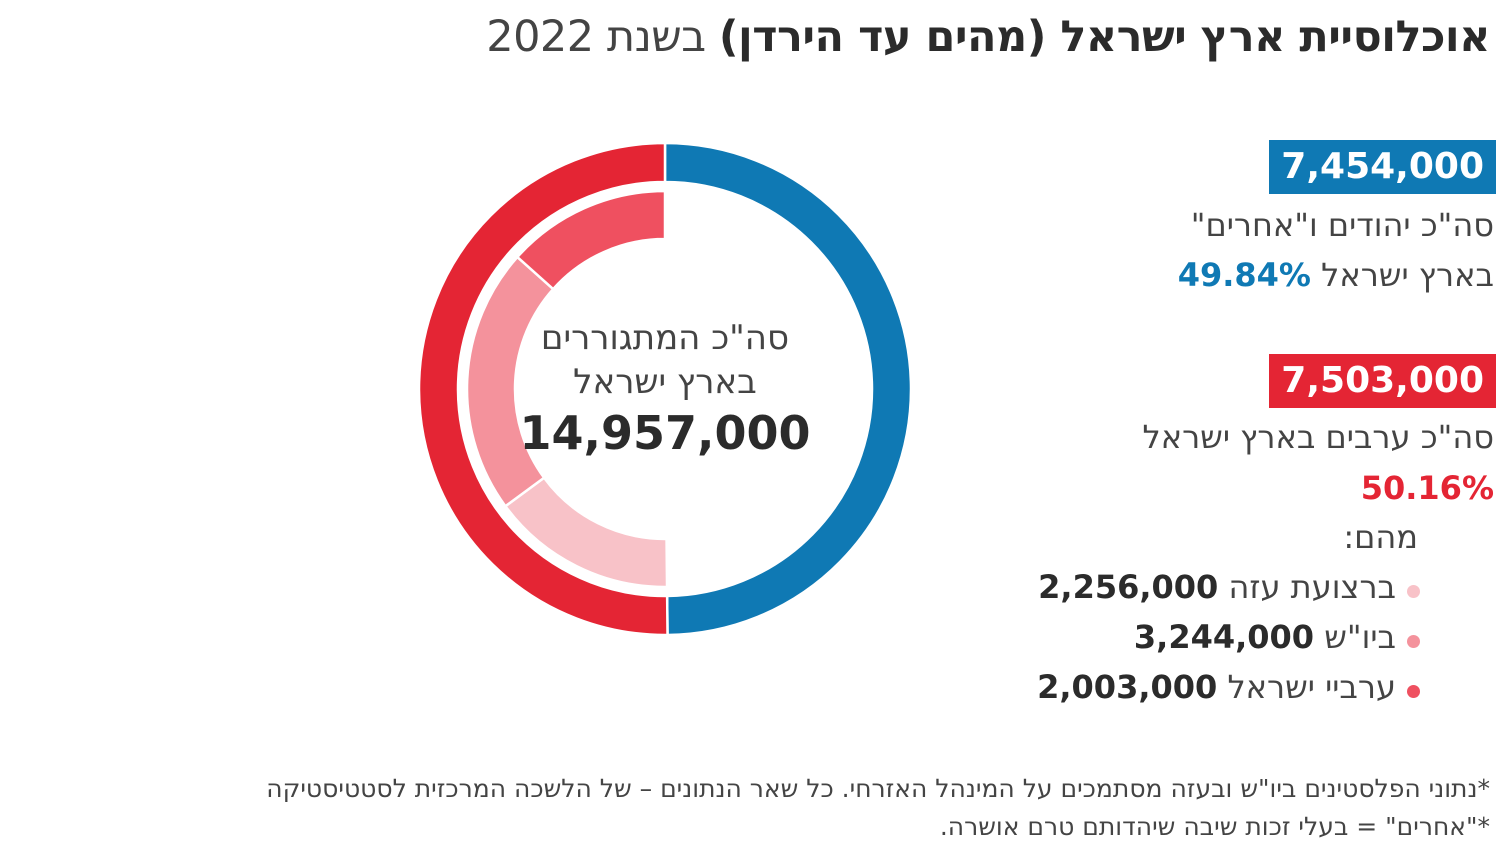  Describe the element at coordinates (1427, 488) in the screenshot. I see `arabs-percent: 50.16%` at that location.